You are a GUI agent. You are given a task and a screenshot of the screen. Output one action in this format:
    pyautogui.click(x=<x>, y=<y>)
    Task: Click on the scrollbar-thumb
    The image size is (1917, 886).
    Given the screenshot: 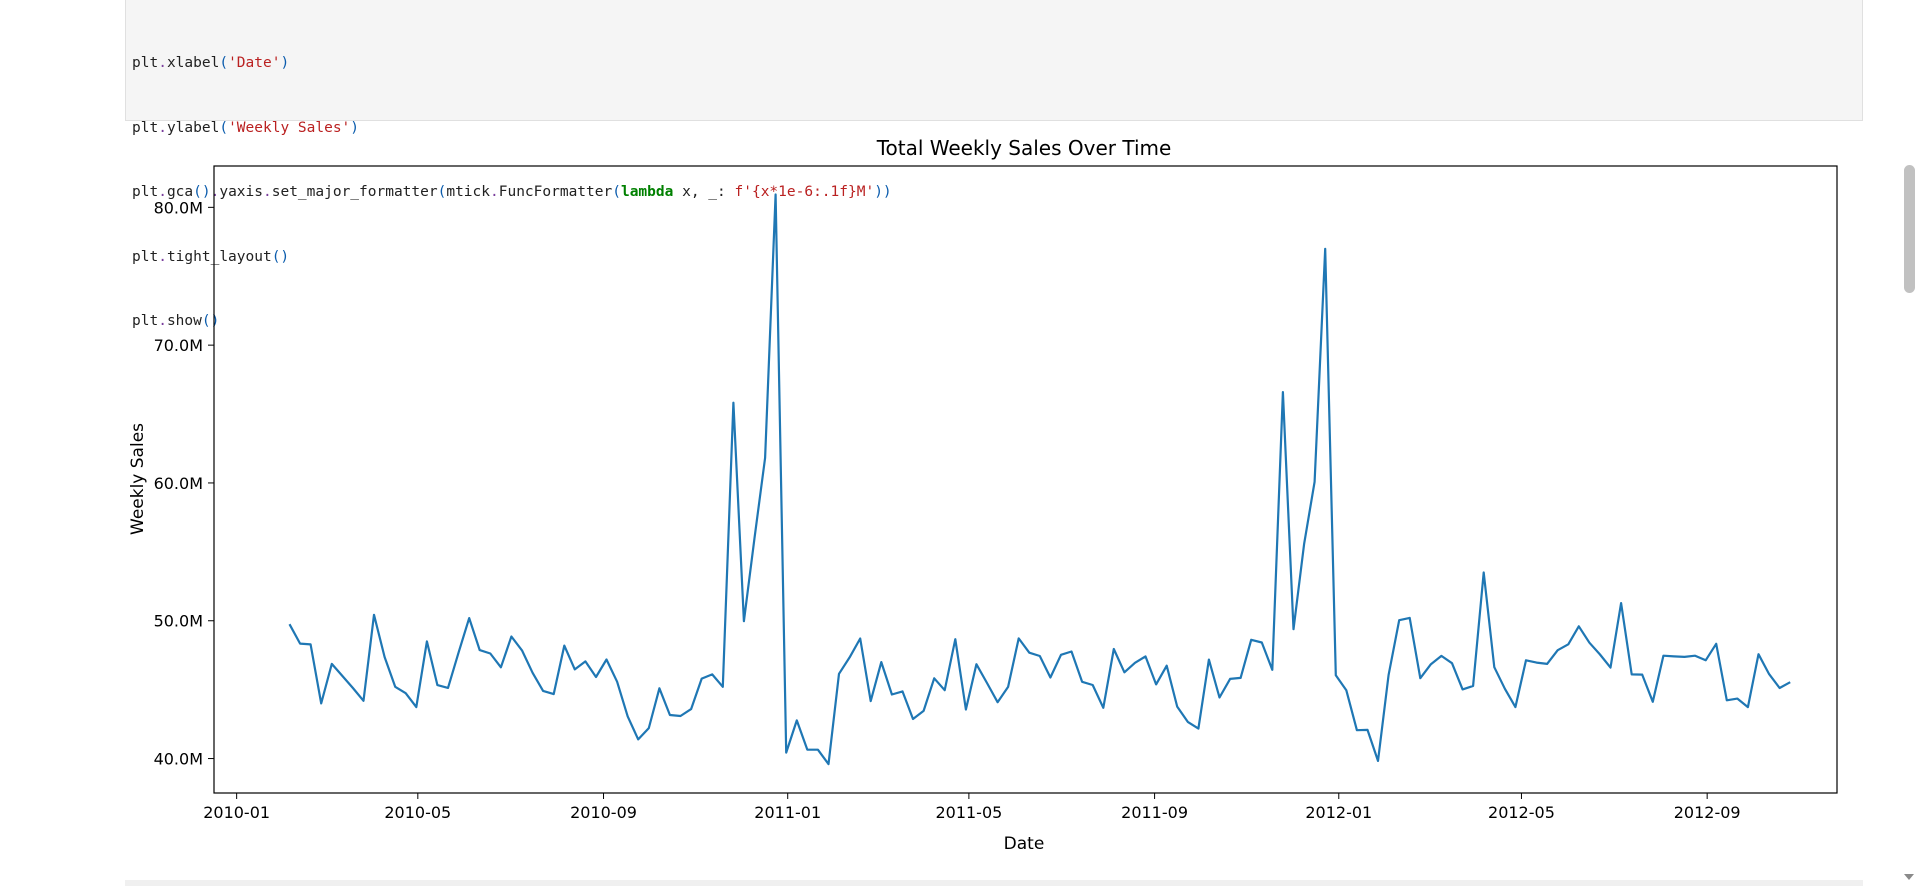 What is the action you would take?
    pyautogui.click(x=1909, y=229)
    